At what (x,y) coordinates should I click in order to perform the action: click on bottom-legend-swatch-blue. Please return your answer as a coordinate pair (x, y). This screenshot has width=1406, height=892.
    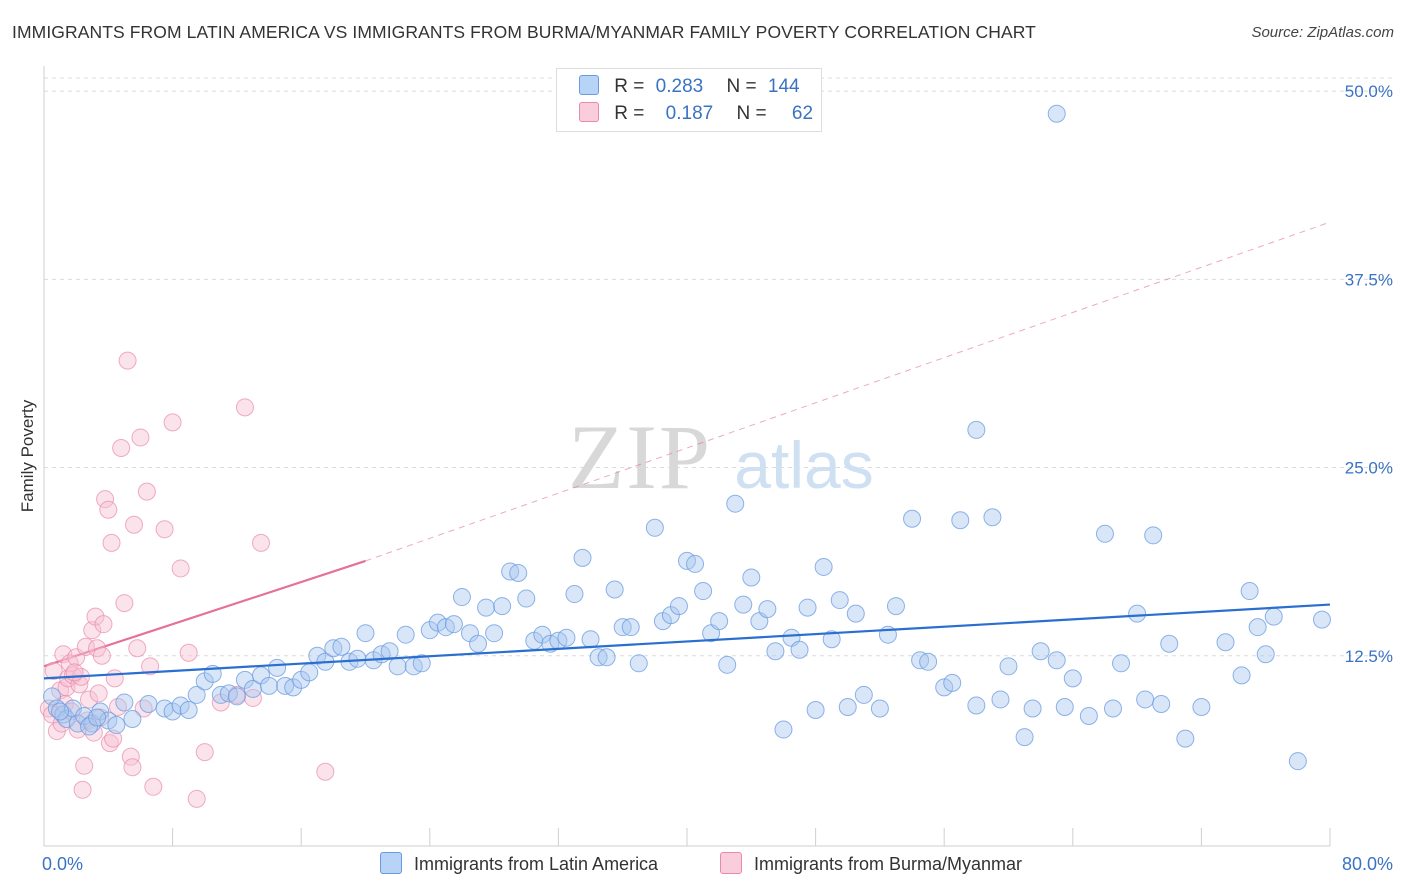
    Looking at the image, I should click on (391, 863).